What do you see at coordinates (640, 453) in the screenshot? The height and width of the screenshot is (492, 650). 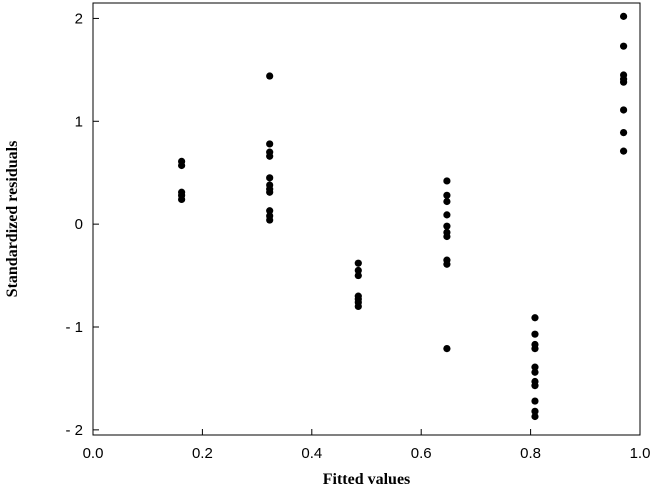 I see `x-tick-label: 1.0` at bounding box center [640, 453].